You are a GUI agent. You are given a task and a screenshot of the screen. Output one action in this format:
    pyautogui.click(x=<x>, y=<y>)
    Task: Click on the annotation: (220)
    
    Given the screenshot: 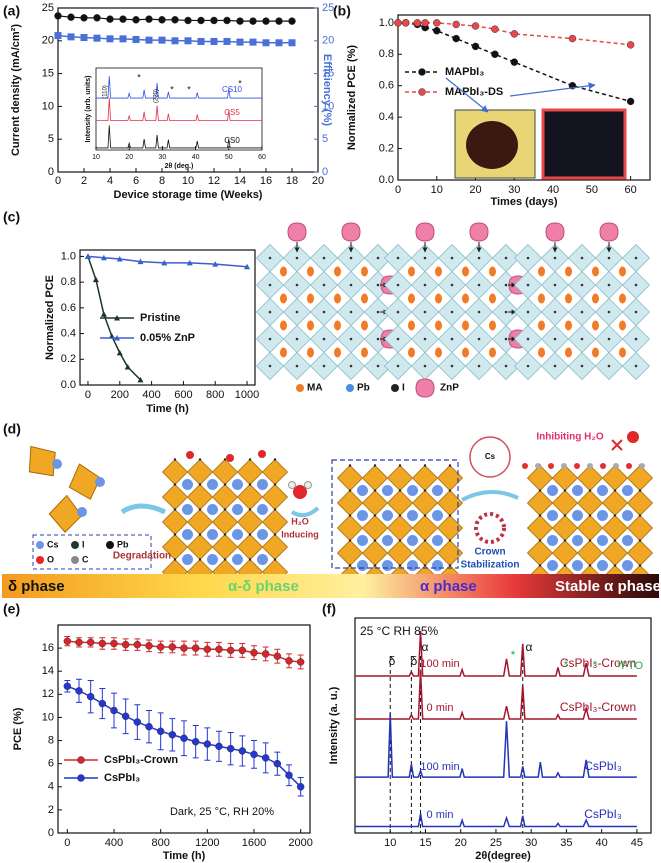 What is the action you would take?
    pyautogui.click(x=157, y=96)
    